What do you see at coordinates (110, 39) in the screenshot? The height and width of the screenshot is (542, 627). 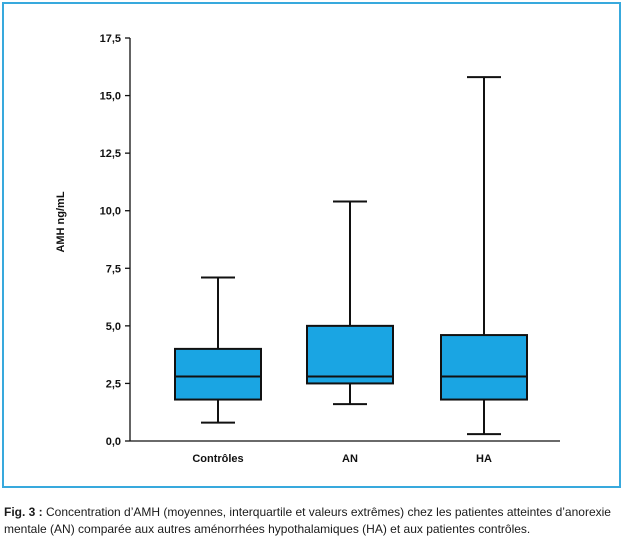 I see `y-tick-label: 17,5` at bounding box center [110, 39].